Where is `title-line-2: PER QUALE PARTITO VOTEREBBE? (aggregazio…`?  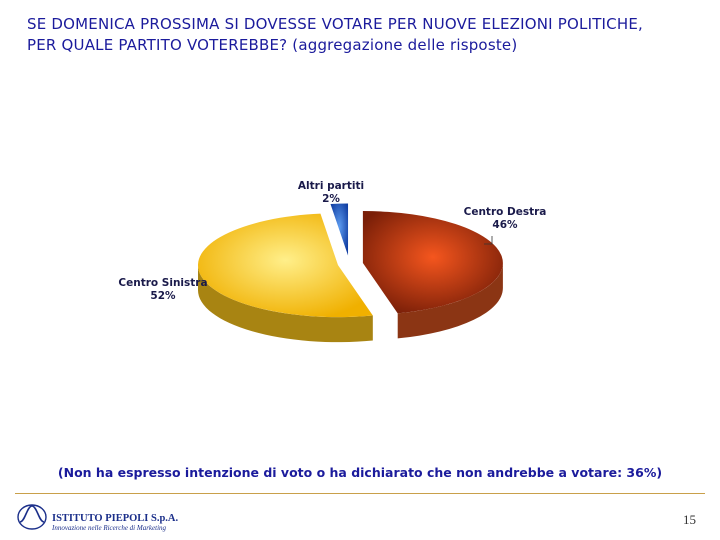 title-line-2: PER QUALE PARTITO VOTEREBBE? (aggregazio… is located at coordinates (272, 45).